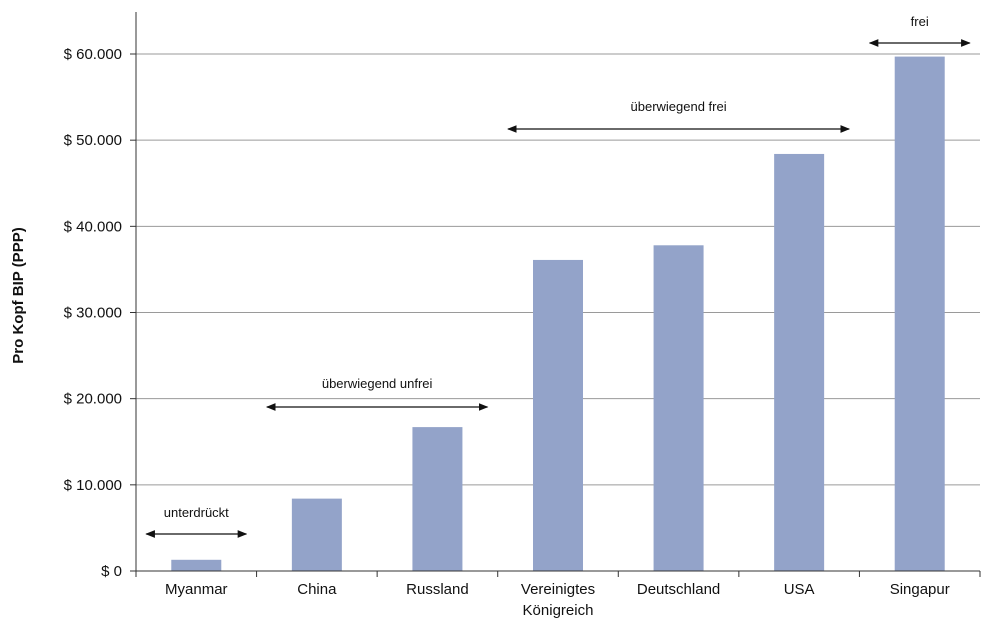  What do you see at coordinates (558, 589) in the screenshot?
I see `x-tick-label: Vereinigtes` at bounding box center [558, 589].